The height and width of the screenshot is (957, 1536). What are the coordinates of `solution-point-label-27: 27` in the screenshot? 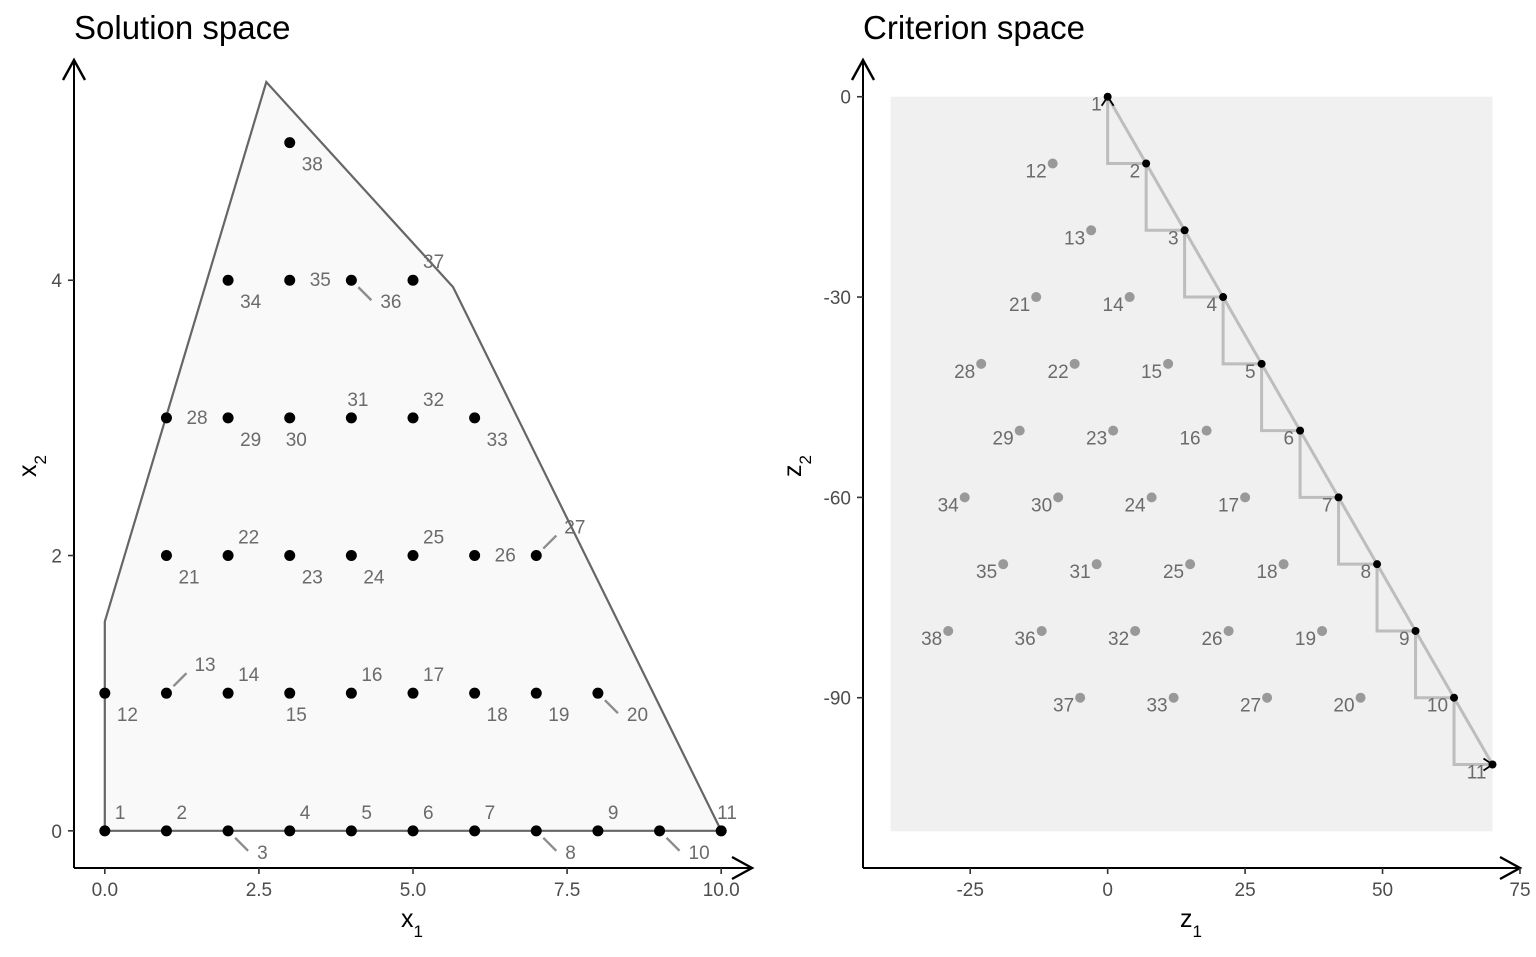 It's located at (574, 528).